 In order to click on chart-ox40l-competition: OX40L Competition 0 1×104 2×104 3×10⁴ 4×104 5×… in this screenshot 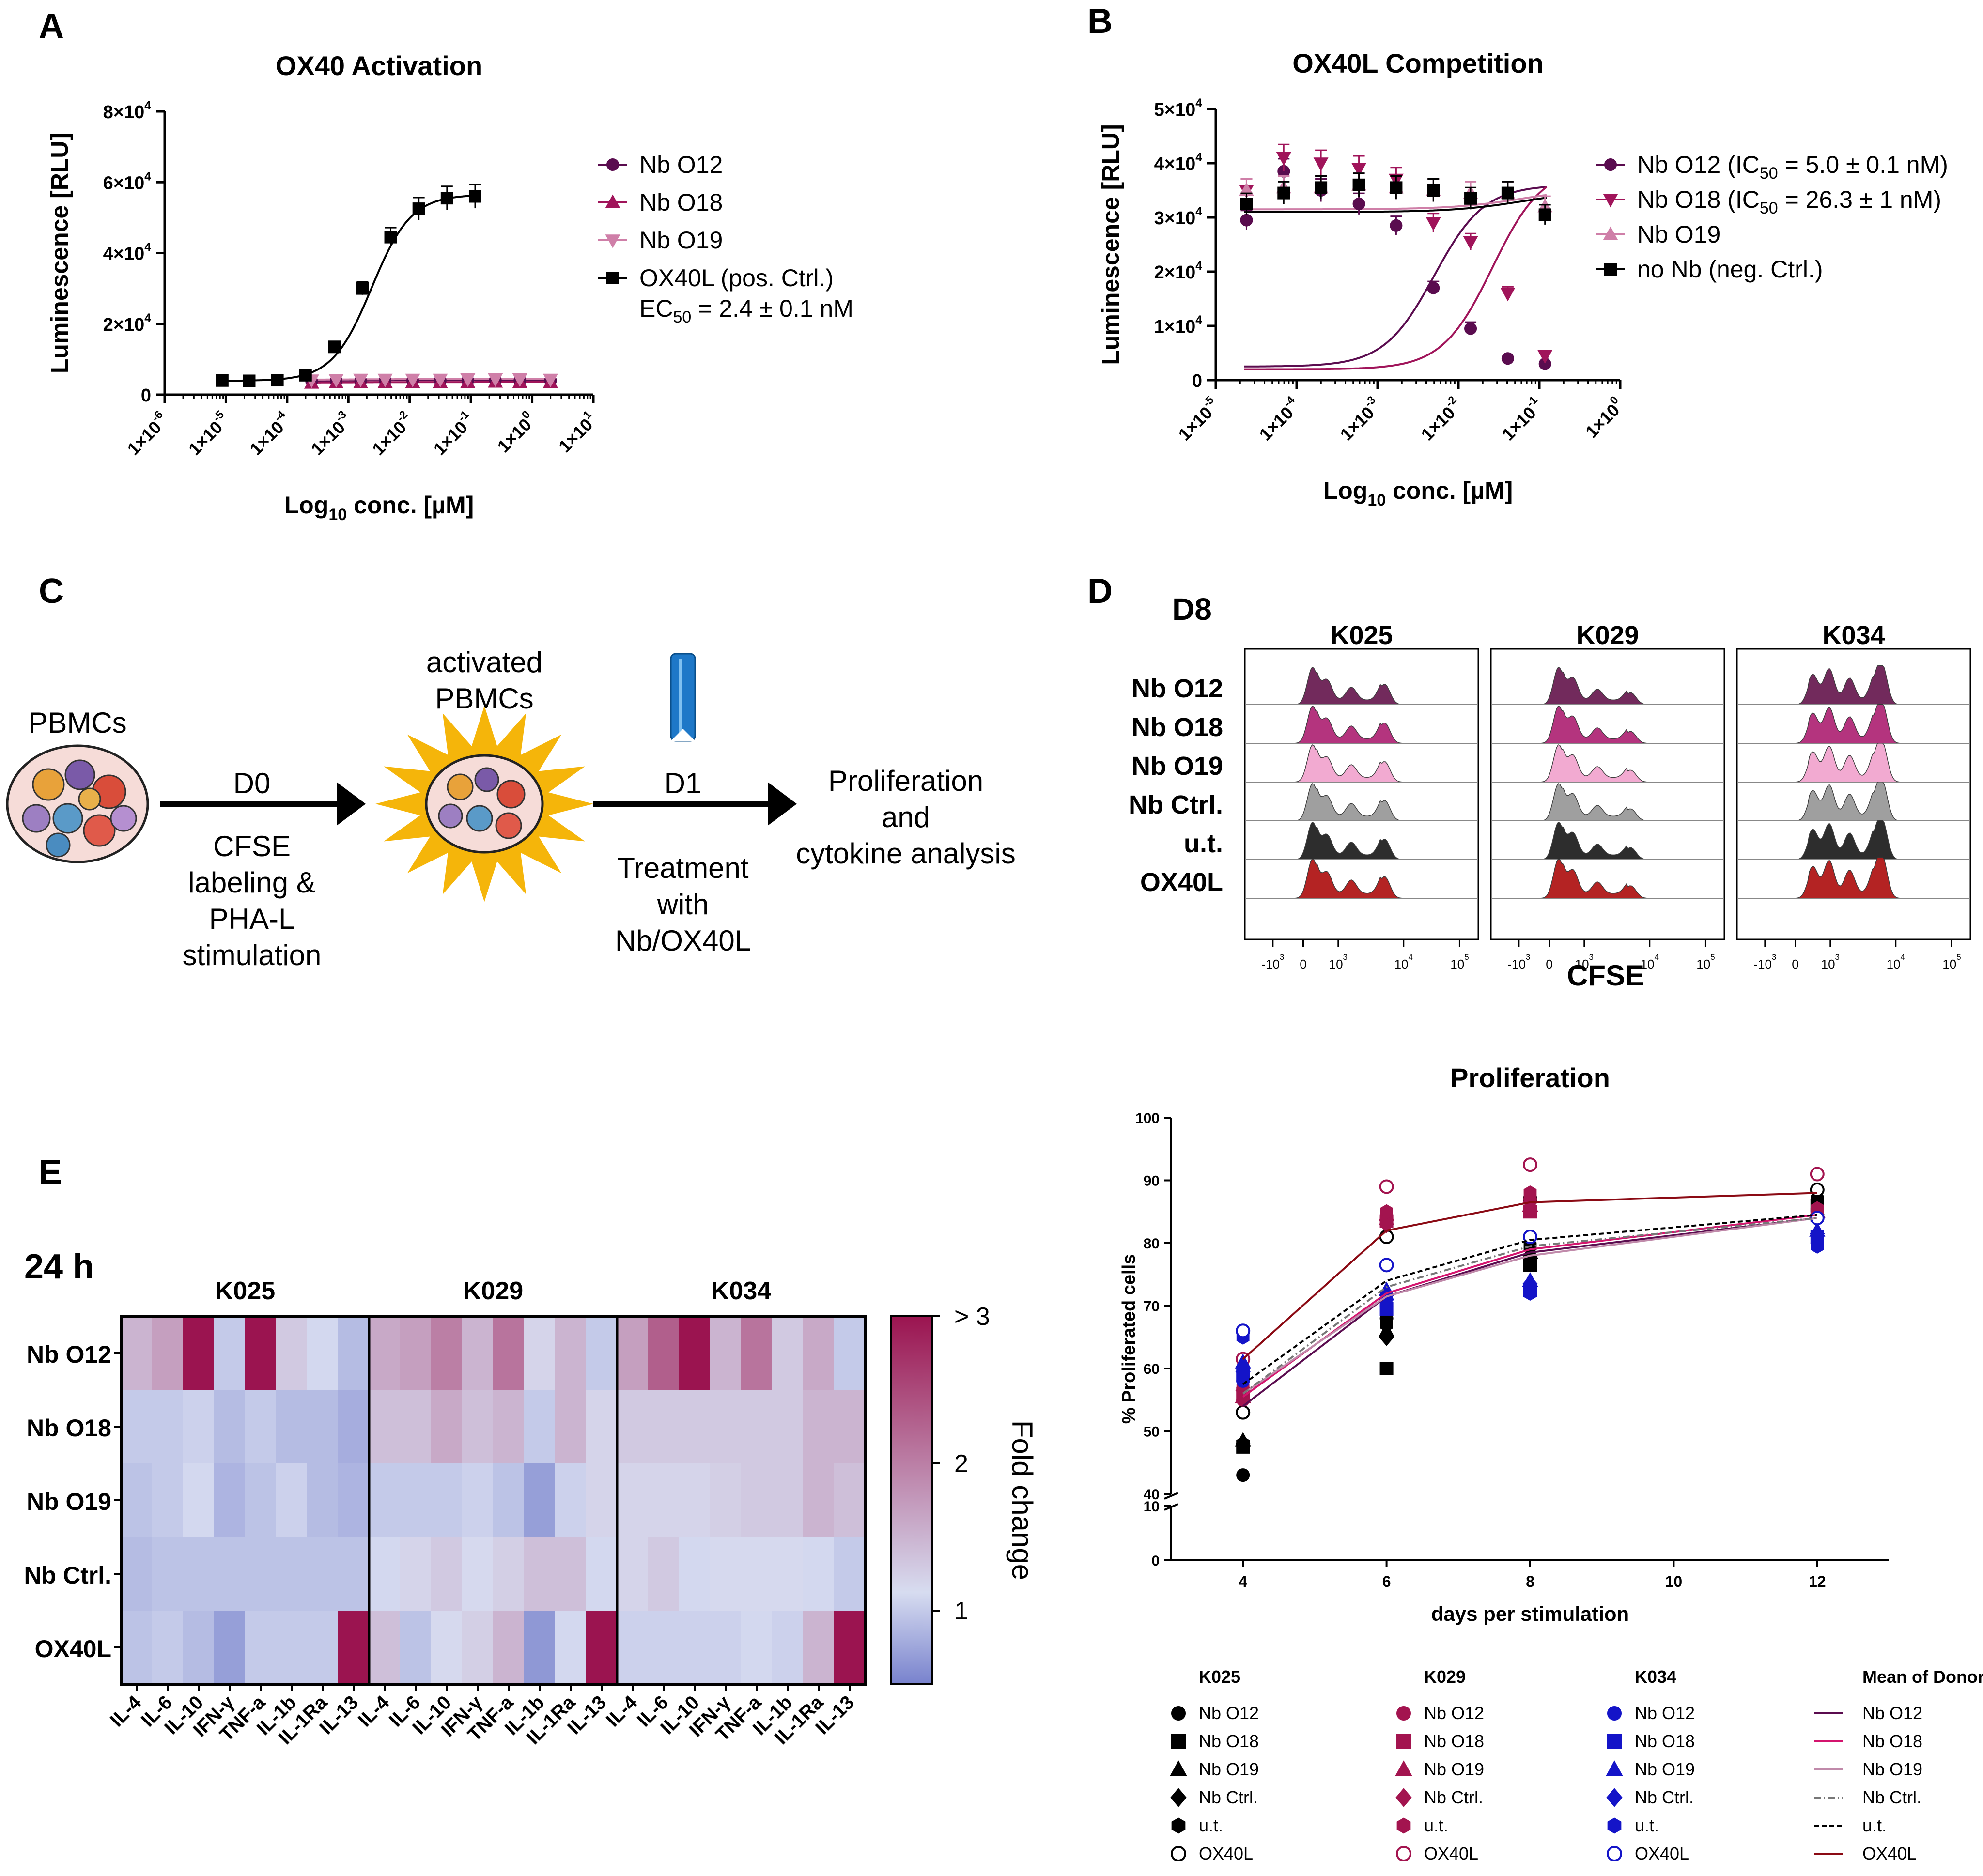, I will do `click(1523, 278)`.